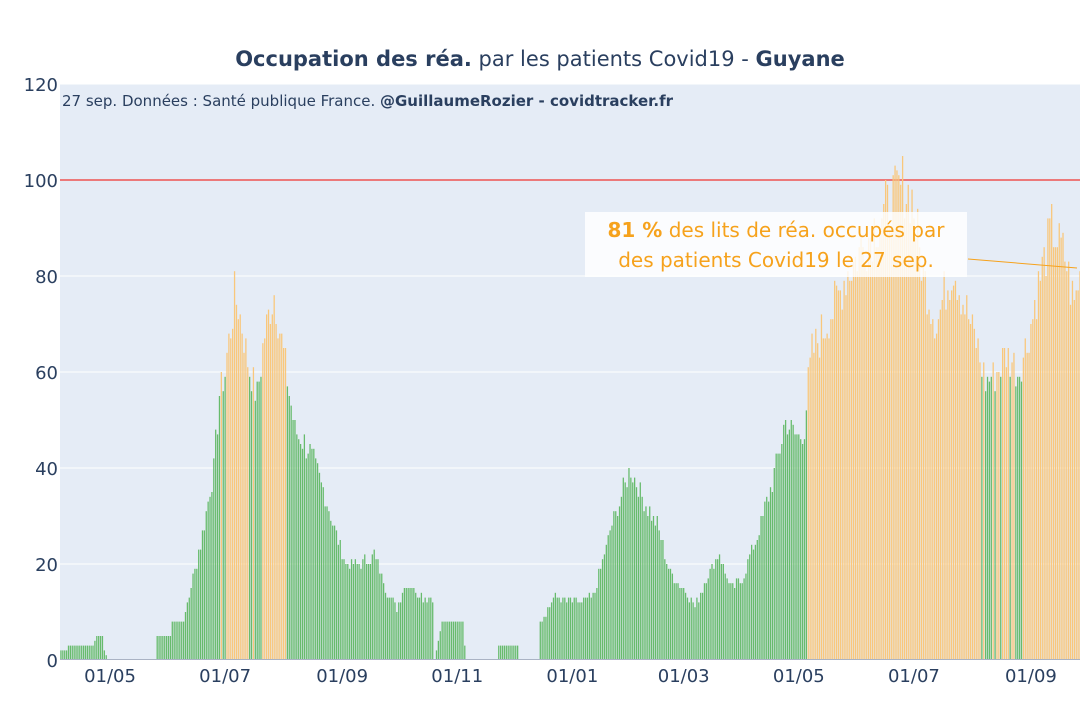 This screenshot has width=1080, height=724. I want to click on x-tick-label: 01/07, so click(225, 676).